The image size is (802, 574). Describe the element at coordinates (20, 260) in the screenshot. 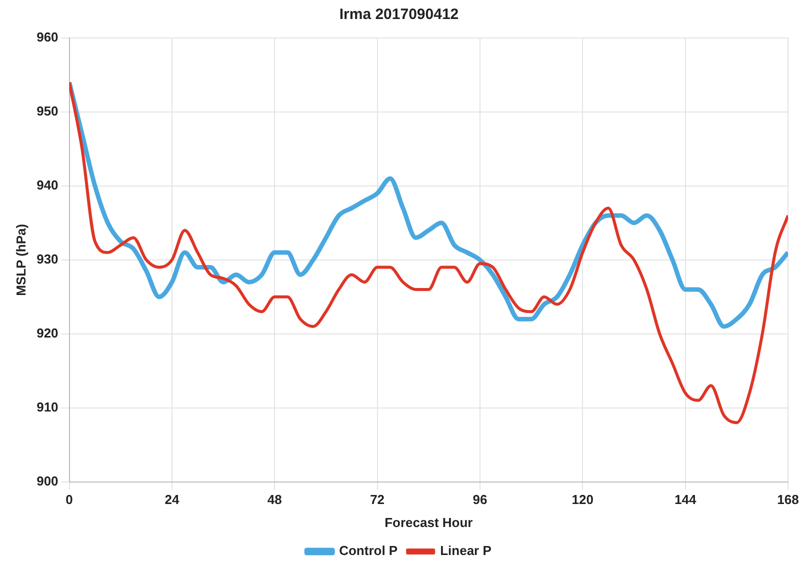

I see `y-axis-title: MSLP (hPa)` at that location.